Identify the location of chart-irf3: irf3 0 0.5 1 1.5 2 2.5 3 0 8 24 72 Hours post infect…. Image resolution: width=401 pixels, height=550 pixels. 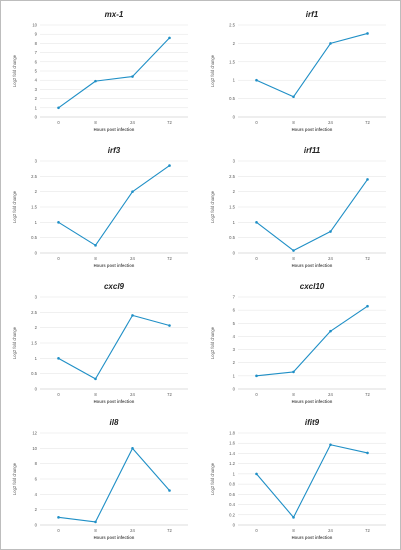
(100, 207).